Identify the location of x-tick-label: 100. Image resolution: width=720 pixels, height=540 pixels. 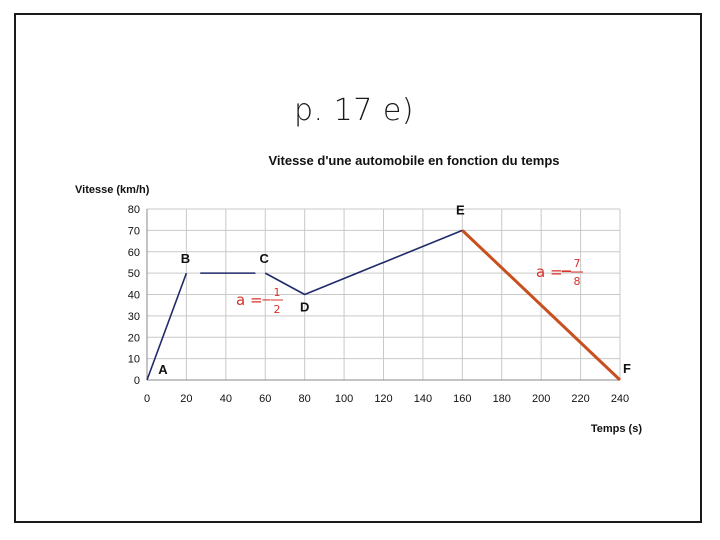
(344, 399).